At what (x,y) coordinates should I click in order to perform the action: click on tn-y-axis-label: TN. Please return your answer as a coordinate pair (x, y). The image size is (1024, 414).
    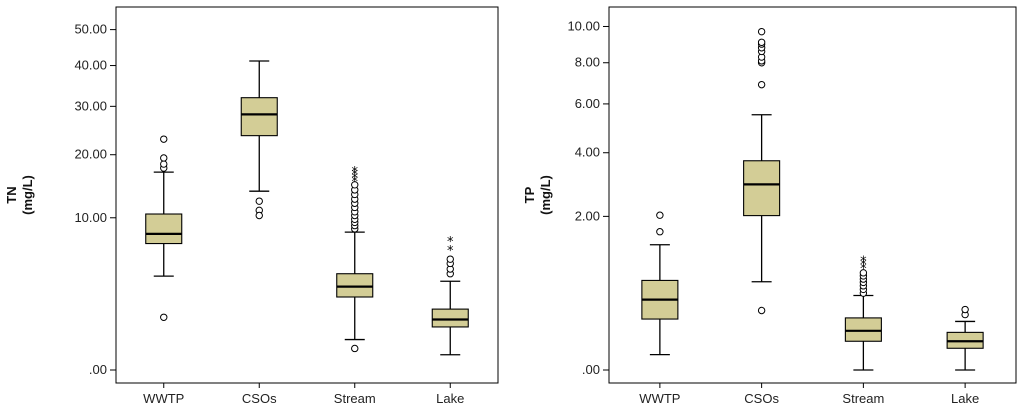
    Looking at the image, I should click on (11, 194).